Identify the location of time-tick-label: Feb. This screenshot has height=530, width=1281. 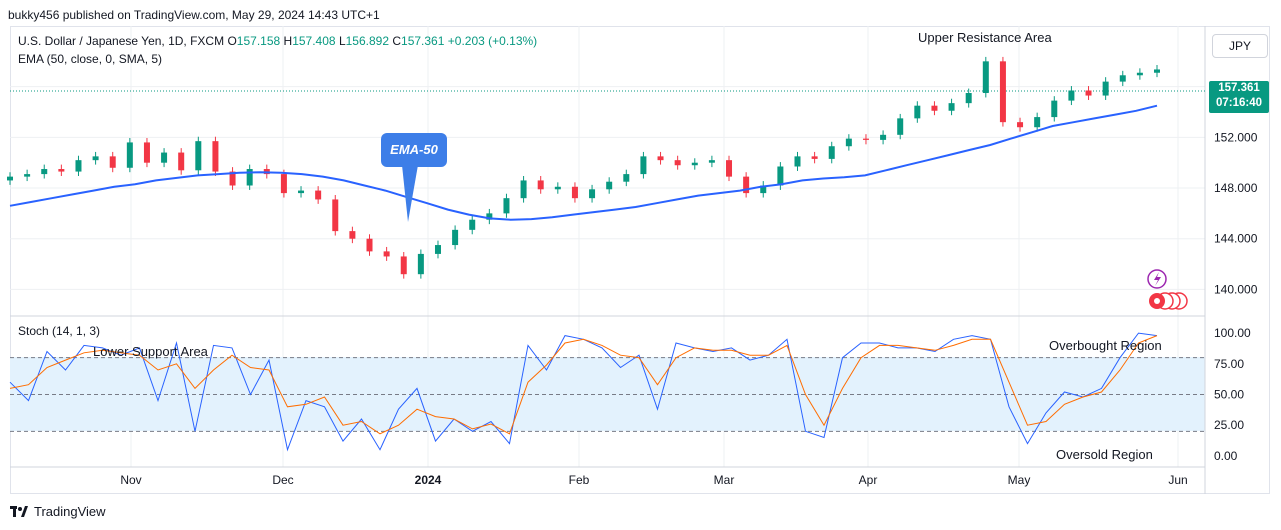
(579, 480).